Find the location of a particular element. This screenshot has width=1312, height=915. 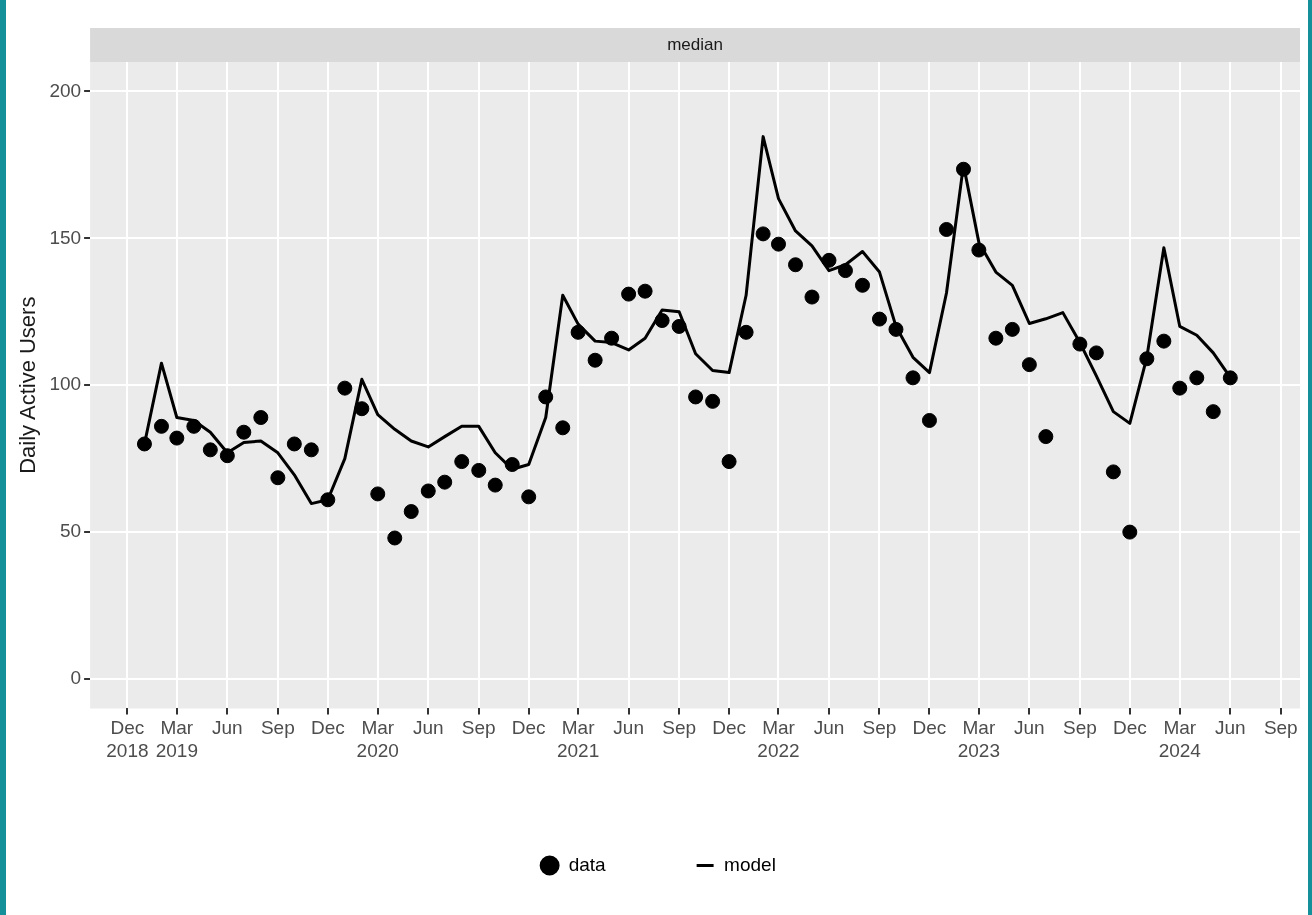

y-axis-title: Daily Active Users is located at coordinates (28, 385).